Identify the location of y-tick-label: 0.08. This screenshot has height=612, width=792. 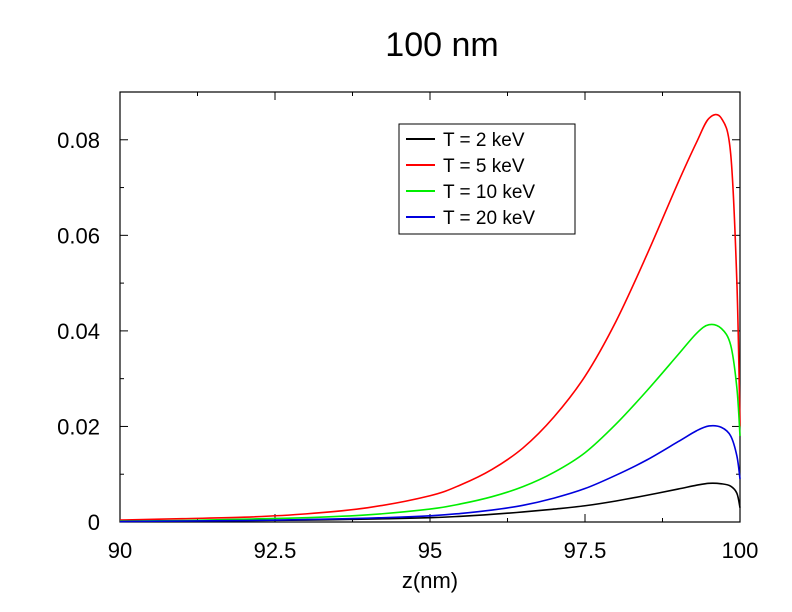
(78, 140).